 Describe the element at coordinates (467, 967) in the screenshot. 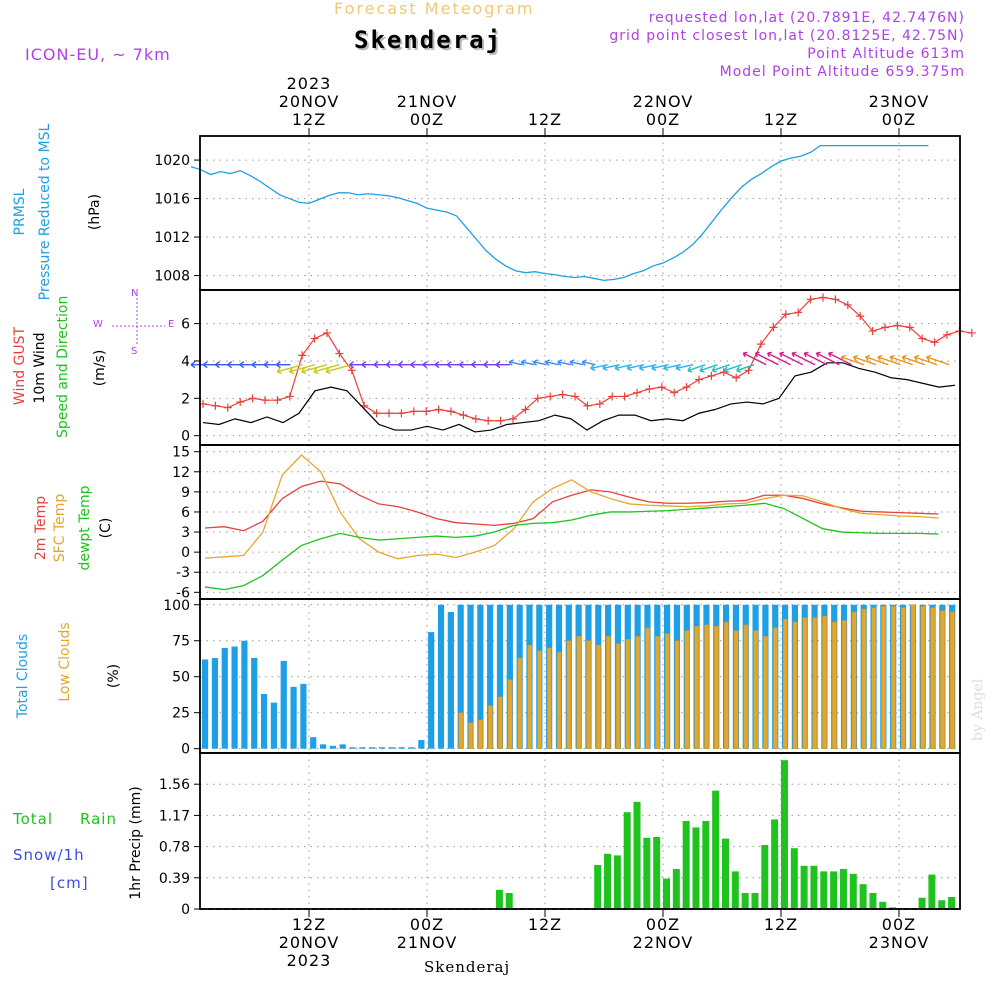

I see `footer-location: Skenderaj` at that location.